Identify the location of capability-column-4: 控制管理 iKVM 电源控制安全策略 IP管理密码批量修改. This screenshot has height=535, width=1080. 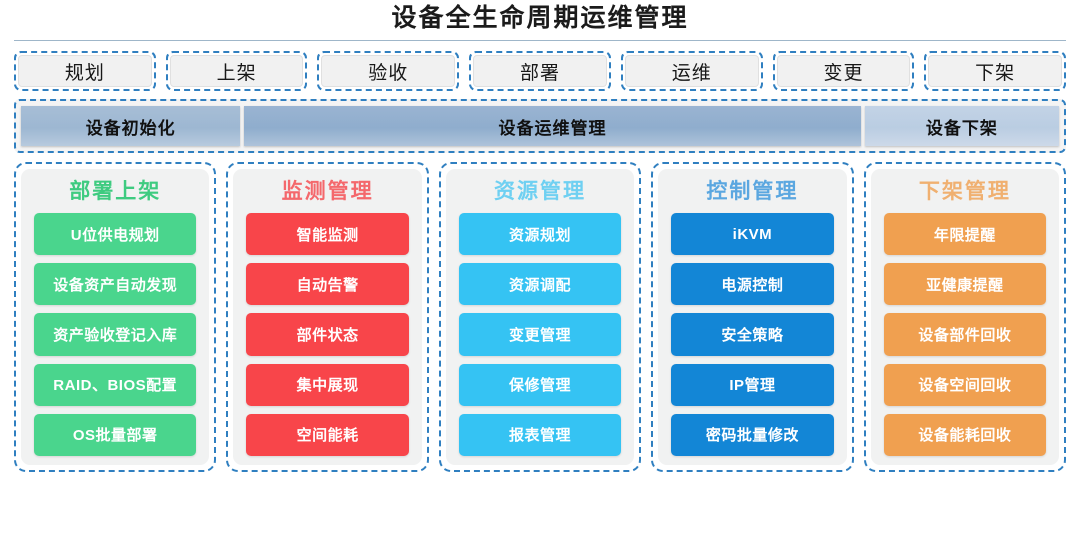
(752, 317).